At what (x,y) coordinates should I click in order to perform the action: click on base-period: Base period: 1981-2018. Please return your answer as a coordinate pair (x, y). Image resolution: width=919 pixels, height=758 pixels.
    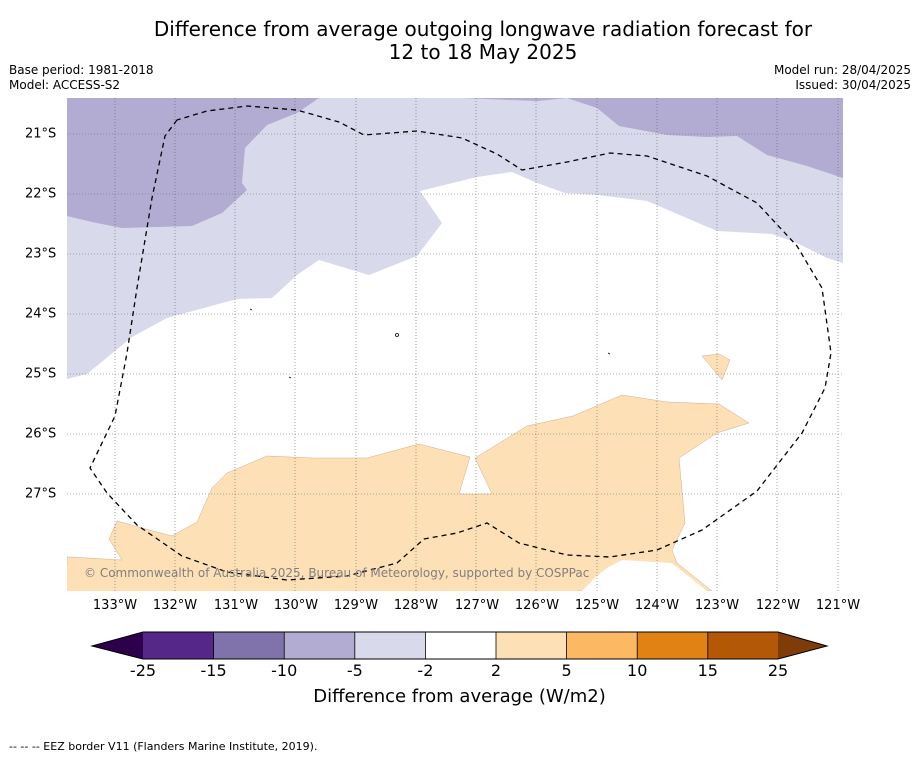
    Looking at the image, I should click on (81, 70).